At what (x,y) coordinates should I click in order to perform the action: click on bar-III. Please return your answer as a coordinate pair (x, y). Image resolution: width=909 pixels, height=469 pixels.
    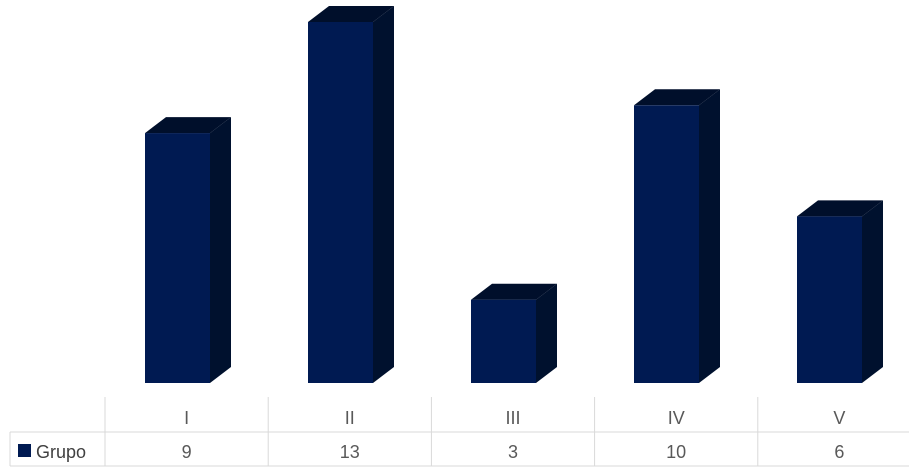
    Looking at the image, I should click on (514, 333).